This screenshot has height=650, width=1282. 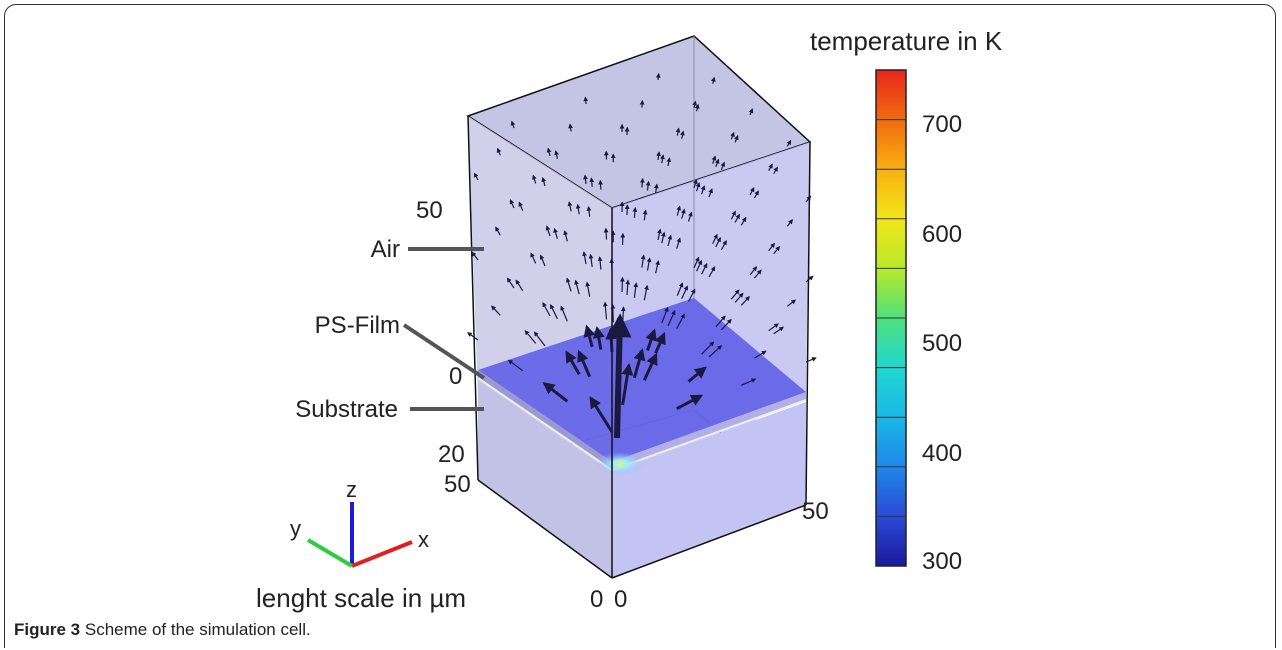 I want to click on triad-label-y: y, so click(x=295, y=528).